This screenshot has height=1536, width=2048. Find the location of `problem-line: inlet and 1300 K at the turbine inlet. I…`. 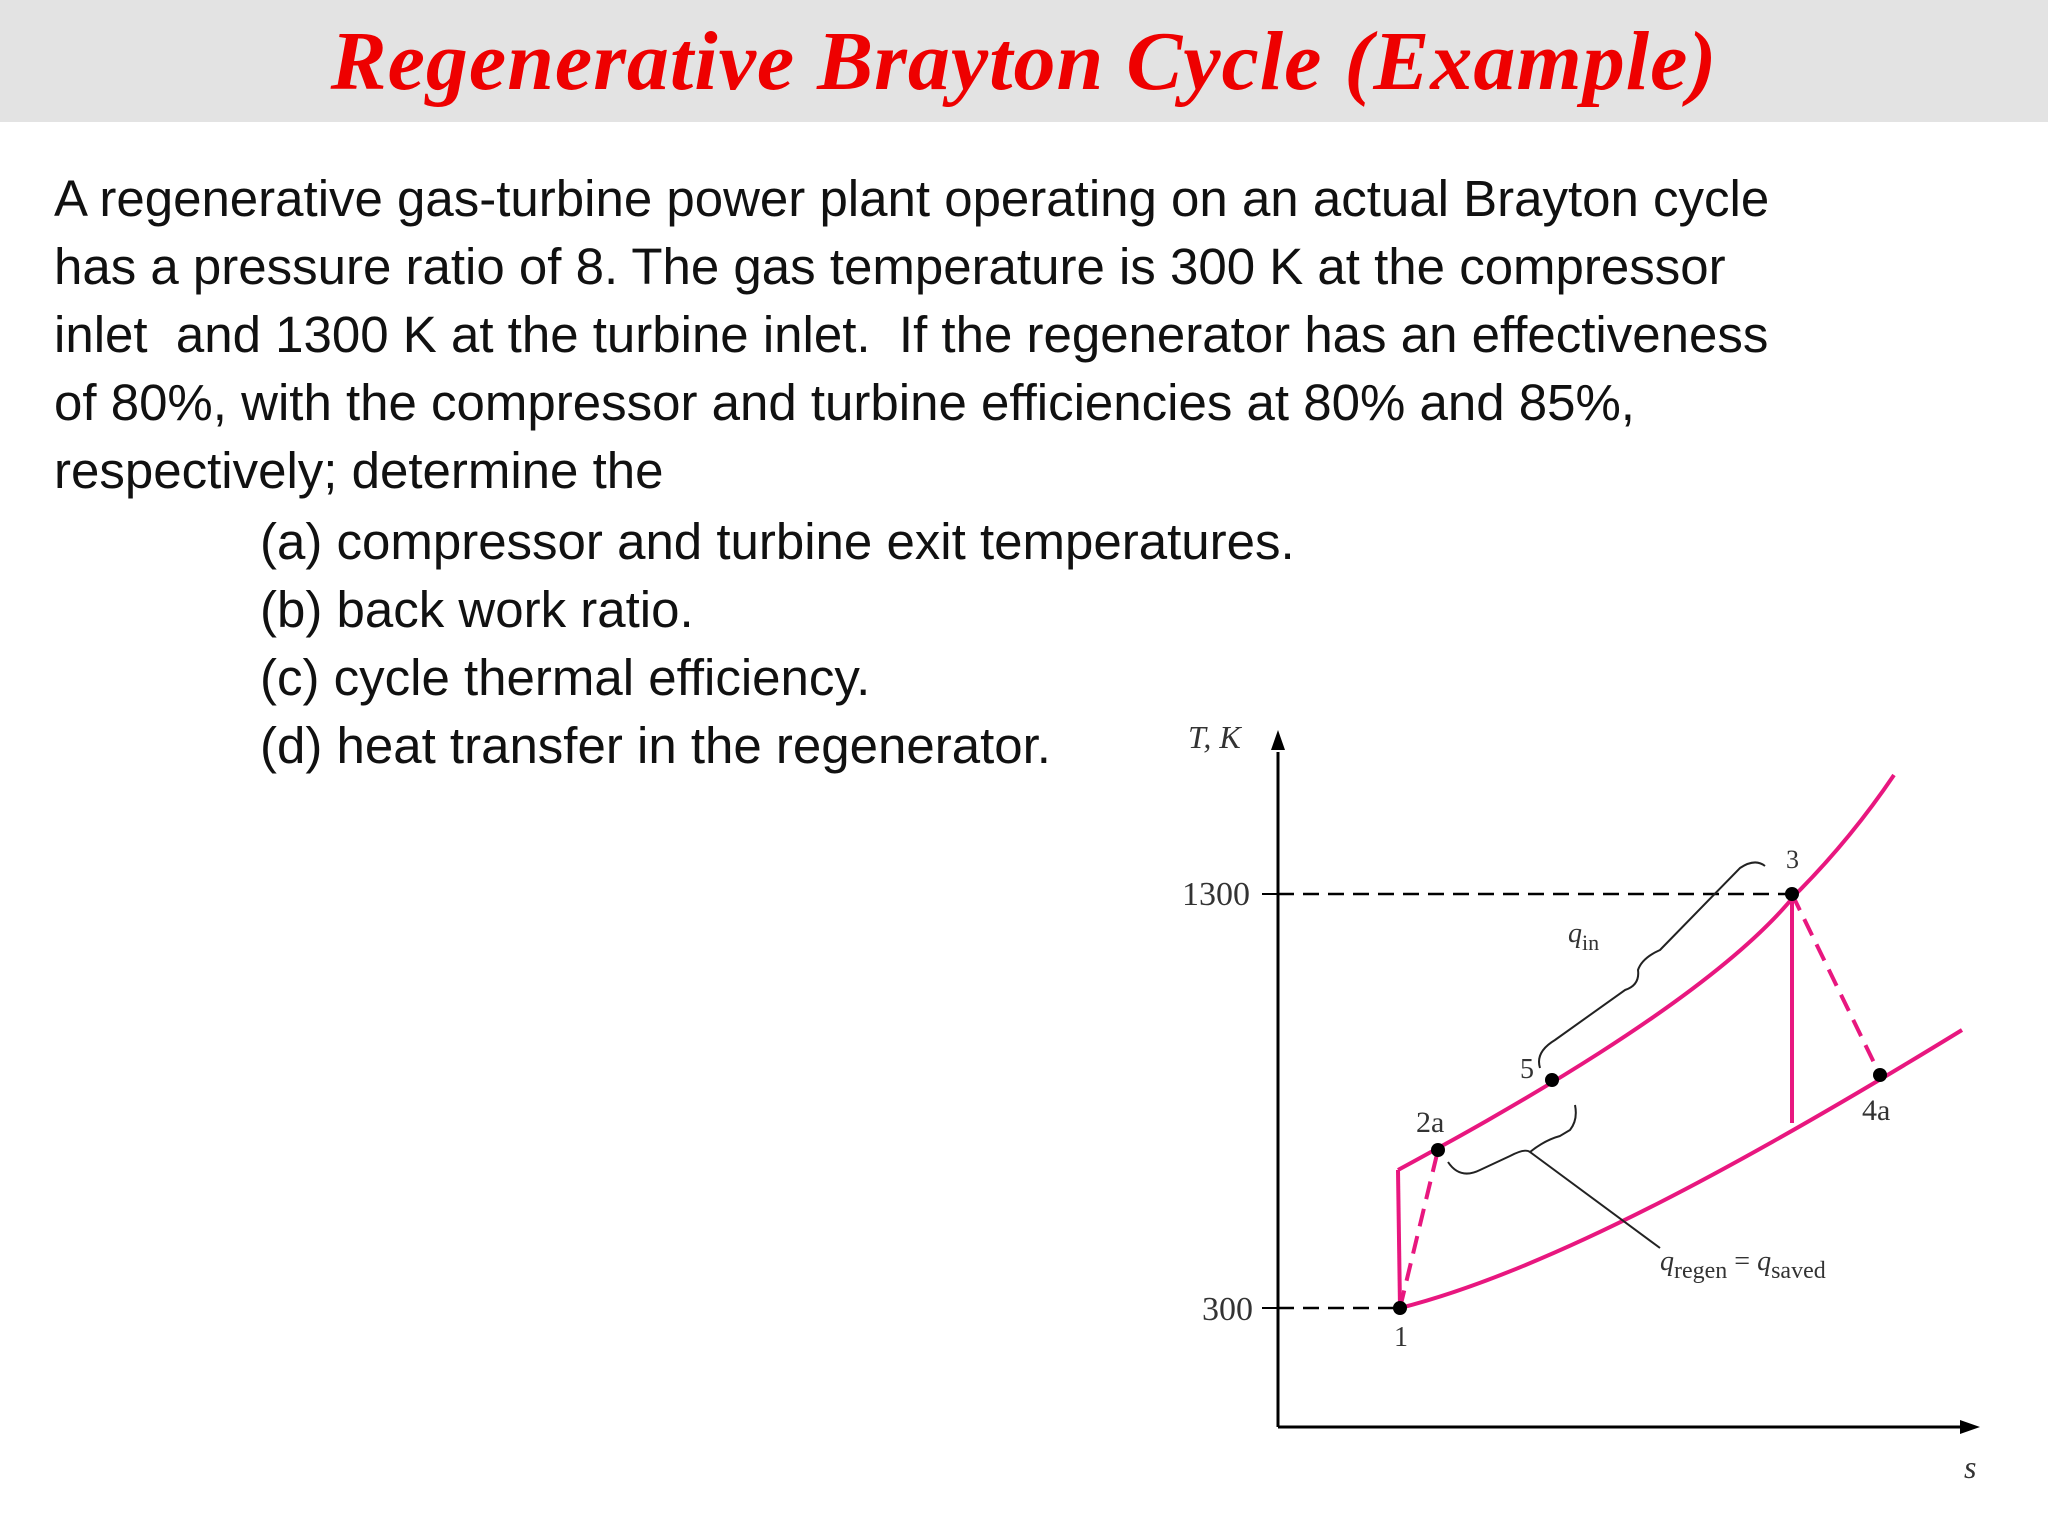

problem-line: inlet and 1300 K at the turbine inlet. I… is located at coordinates (911, 334).